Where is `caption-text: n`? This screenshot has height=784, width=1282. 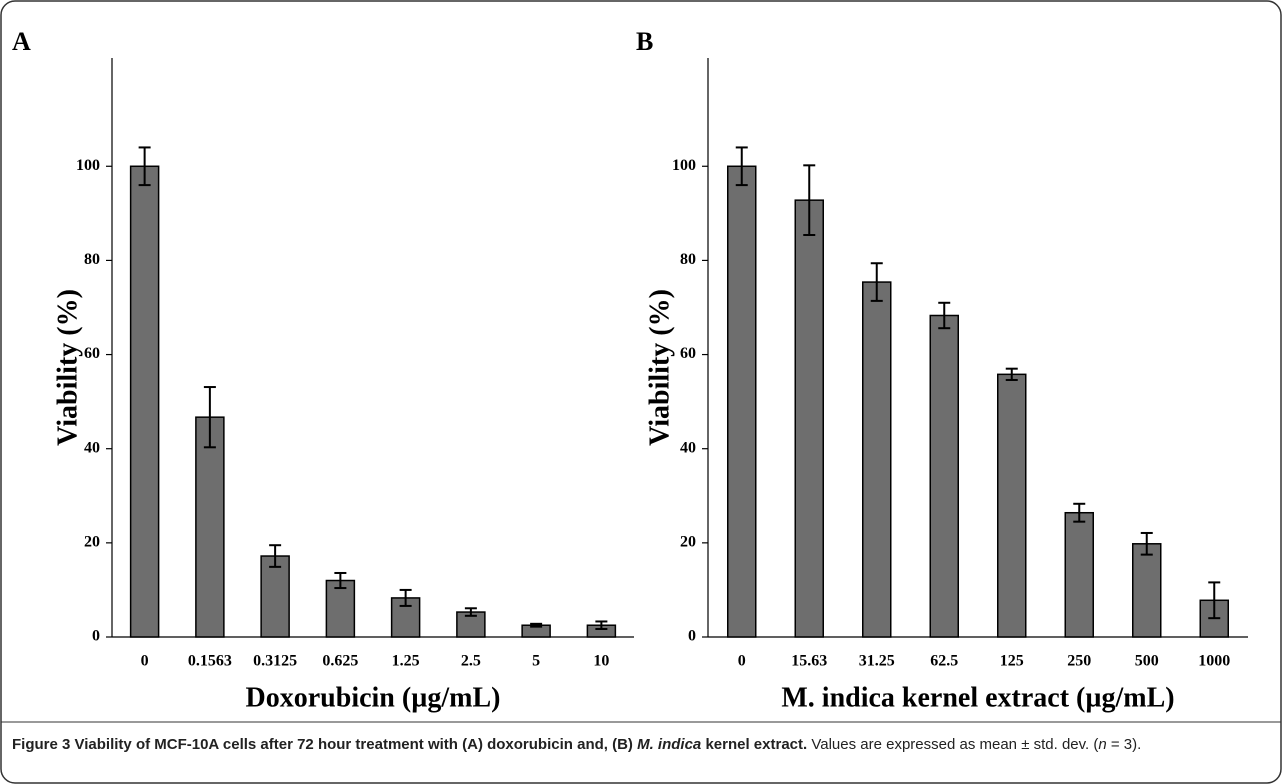
caption-text: n is located at coordinates (1102, 744).